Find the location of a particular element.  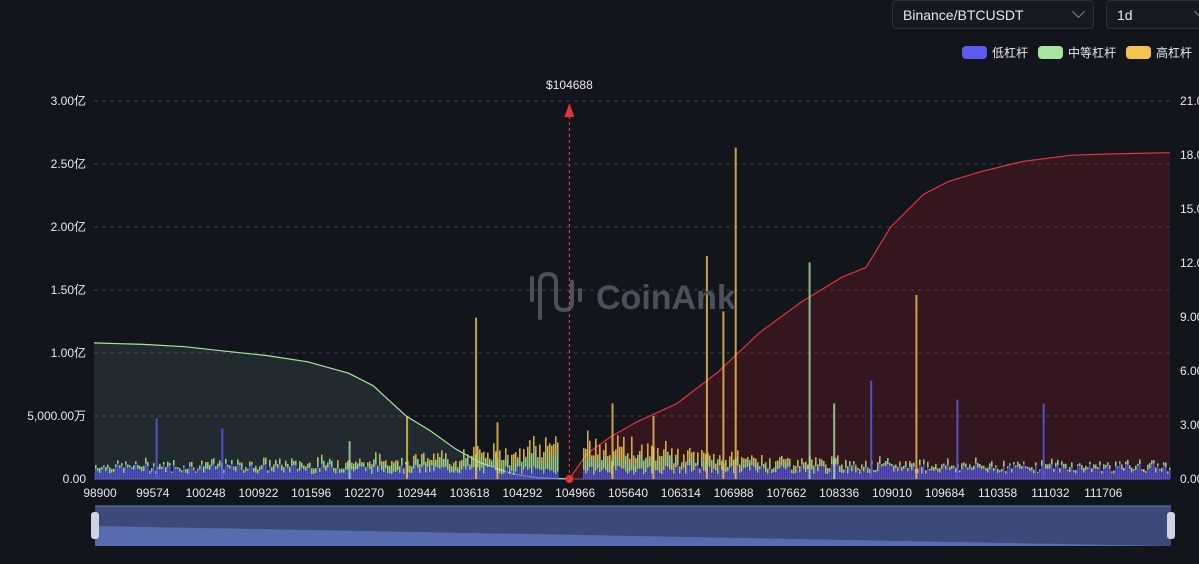

legend-item-low: 低杠杆 is located at coordinates (995, 52).